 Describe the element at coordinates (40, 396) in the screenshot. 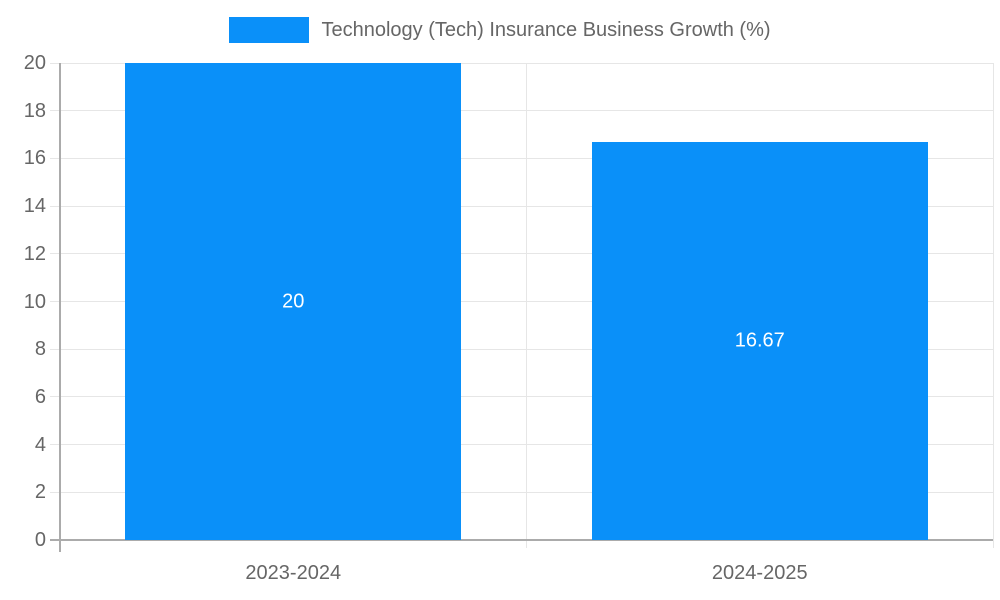

I see `y-tick-label-6: 6` at that location.